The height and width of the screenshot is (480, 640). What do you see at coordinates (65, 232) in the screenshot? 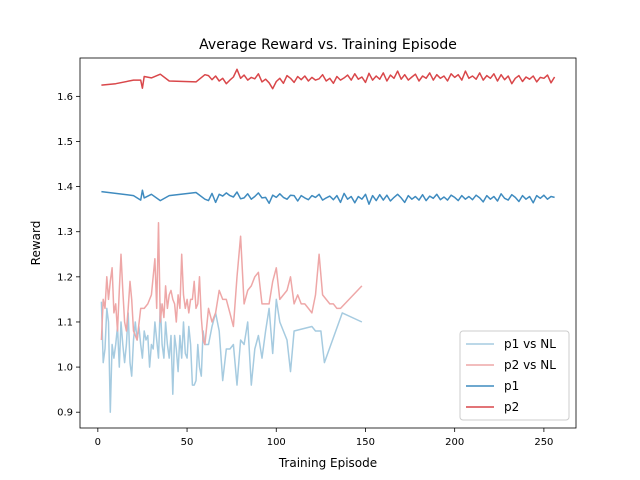
I see `y-tick-label: 1.3` at bounding box center [65, 232].